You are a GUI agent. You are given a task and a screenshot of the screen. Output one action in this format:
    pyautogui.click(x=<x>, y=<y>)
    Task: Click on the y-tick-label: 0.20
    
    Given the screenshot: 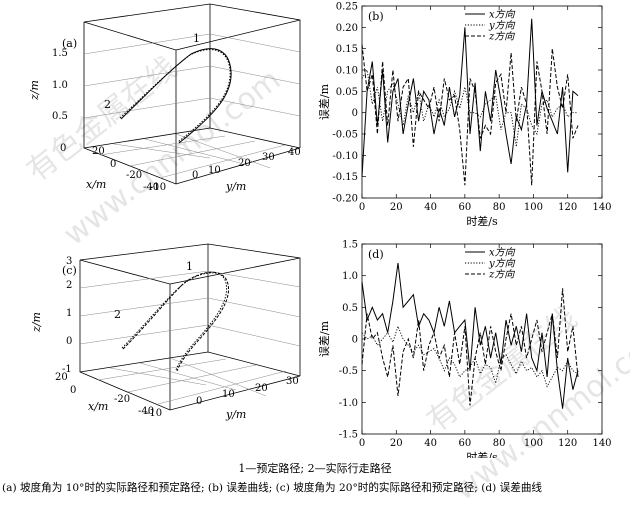 What is the action you would take?
    pyautogui.click(x=347, y=28)
    